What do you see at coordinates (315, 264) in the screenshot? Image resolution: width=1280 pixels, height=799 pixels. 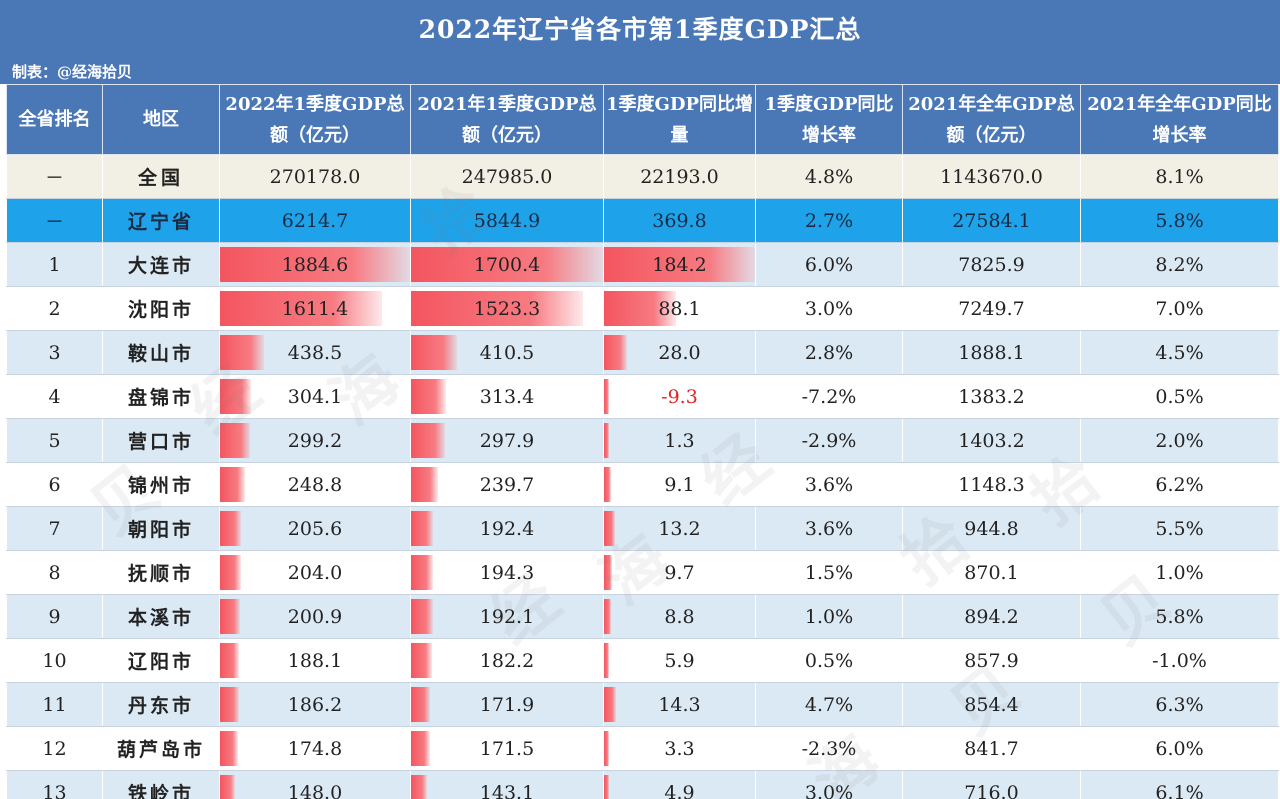 I see `gdp-2022q1-cell: 1884.6` at bounding box center [315, 264].